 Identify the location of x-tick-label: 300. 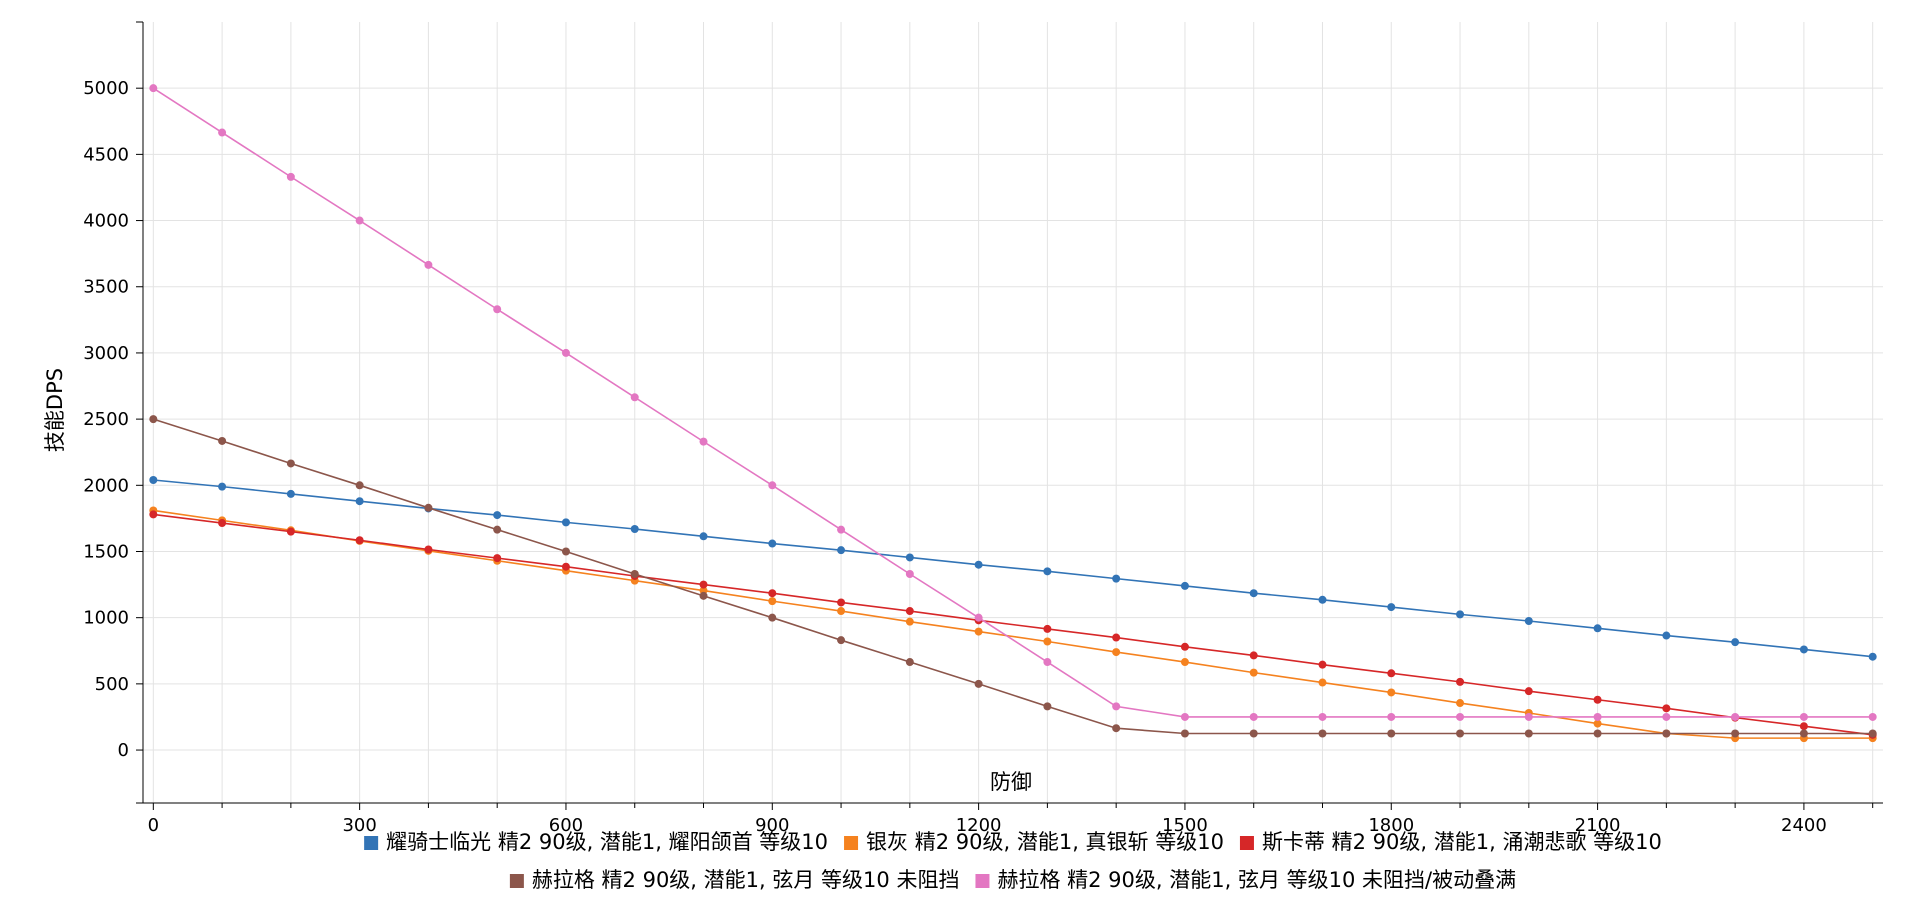
(359, 825).